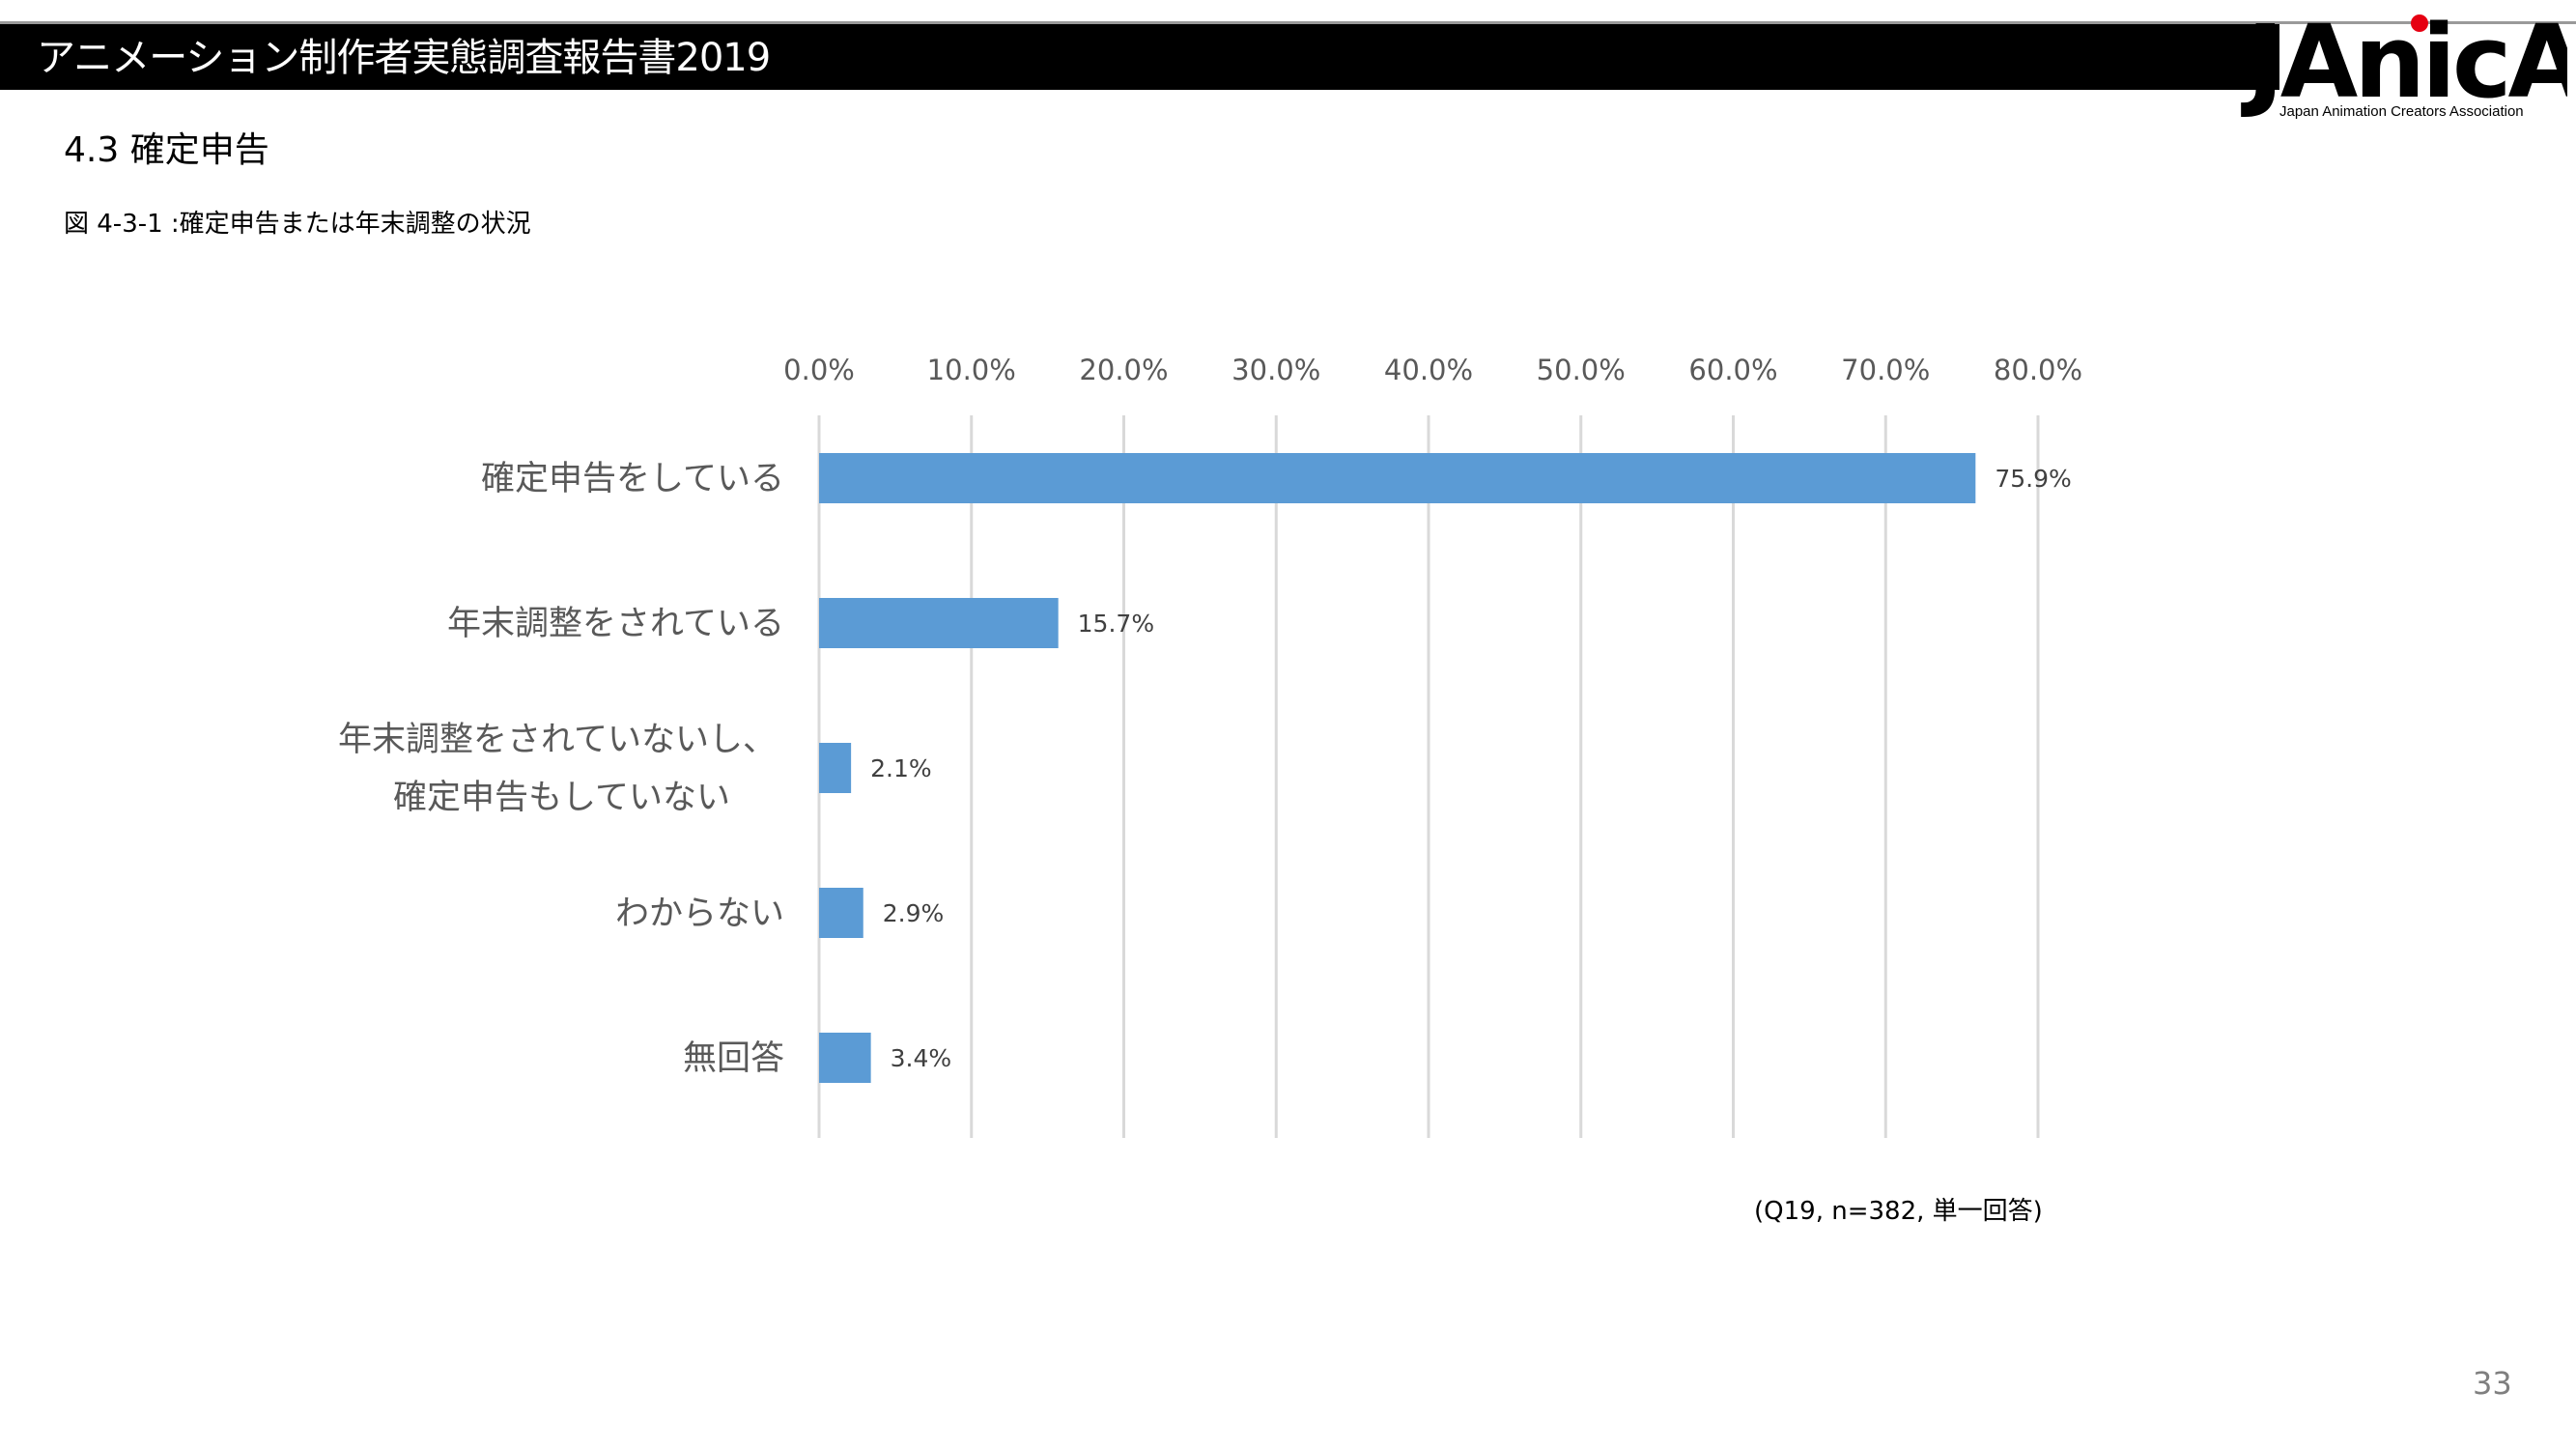 Image resolution: width=2576 pixels, height=1449 pixels. What do you see at coordinates (297, 224) in the screenshot?
I see `figure-caption: 図 4-3-1 :確定申告または年末調整の状況` at bounding box center [297, 224].